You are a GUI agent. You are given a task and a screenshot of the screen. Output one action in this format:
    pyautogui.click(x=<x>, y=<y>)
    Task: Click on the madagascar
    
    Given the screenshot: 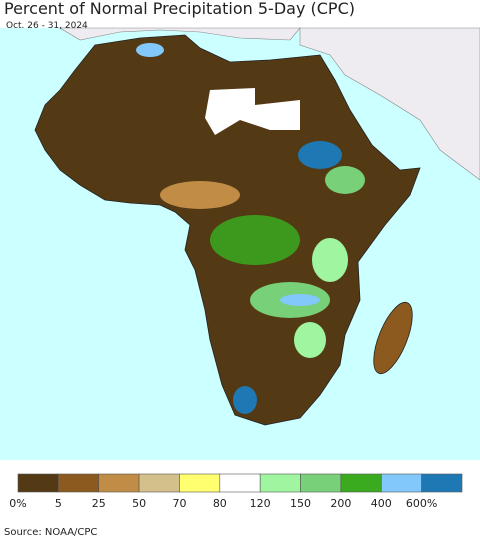 What is the action you would take?
    pyautogui.click(x=393, y=338)
    